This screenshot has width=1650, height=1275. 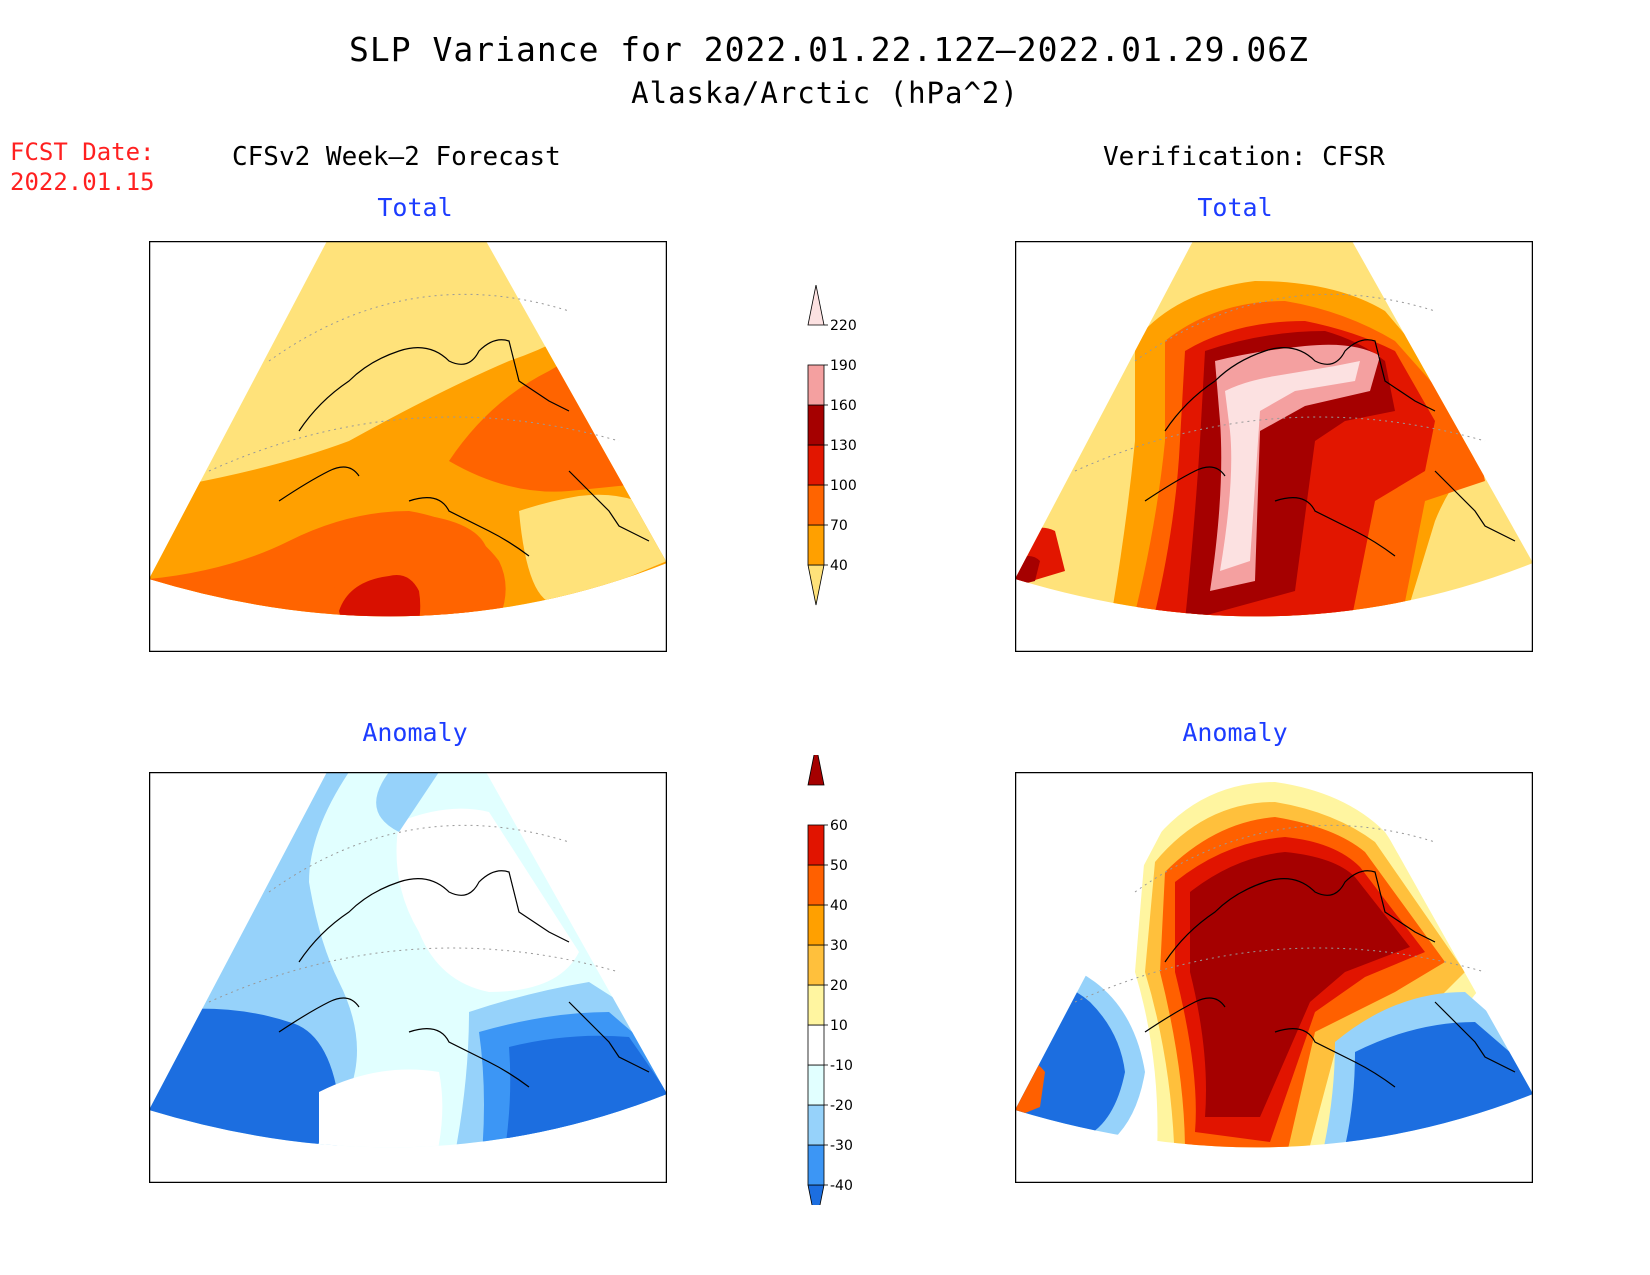 I want to click on main-subtitle: Alaska/Arctic (hPa^2), so click(x=825, y=93).